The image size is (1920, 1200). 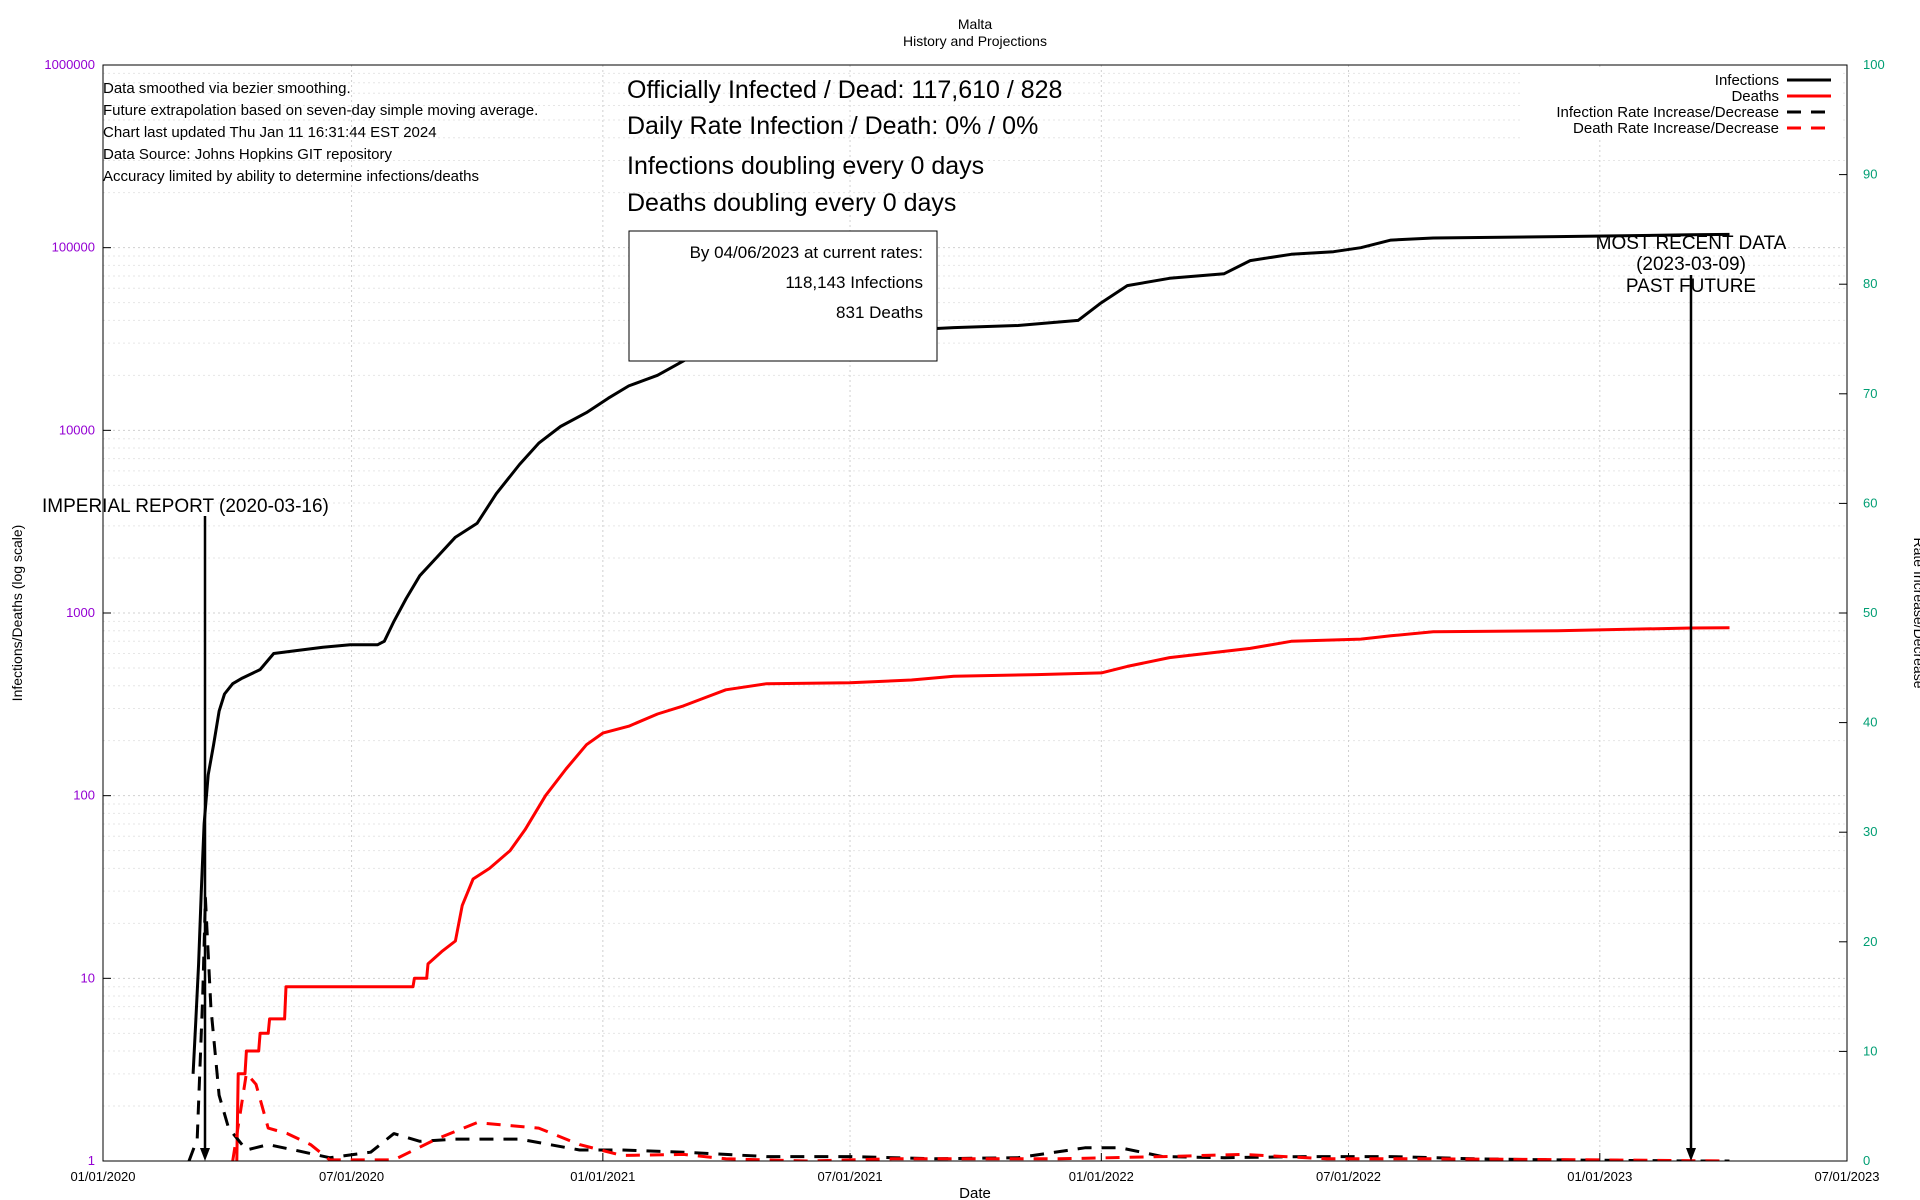 What do you see at coordinates (88, 977) in the screenshot?
I see `y-tick-label: 10` at bounding box center [88, 977].